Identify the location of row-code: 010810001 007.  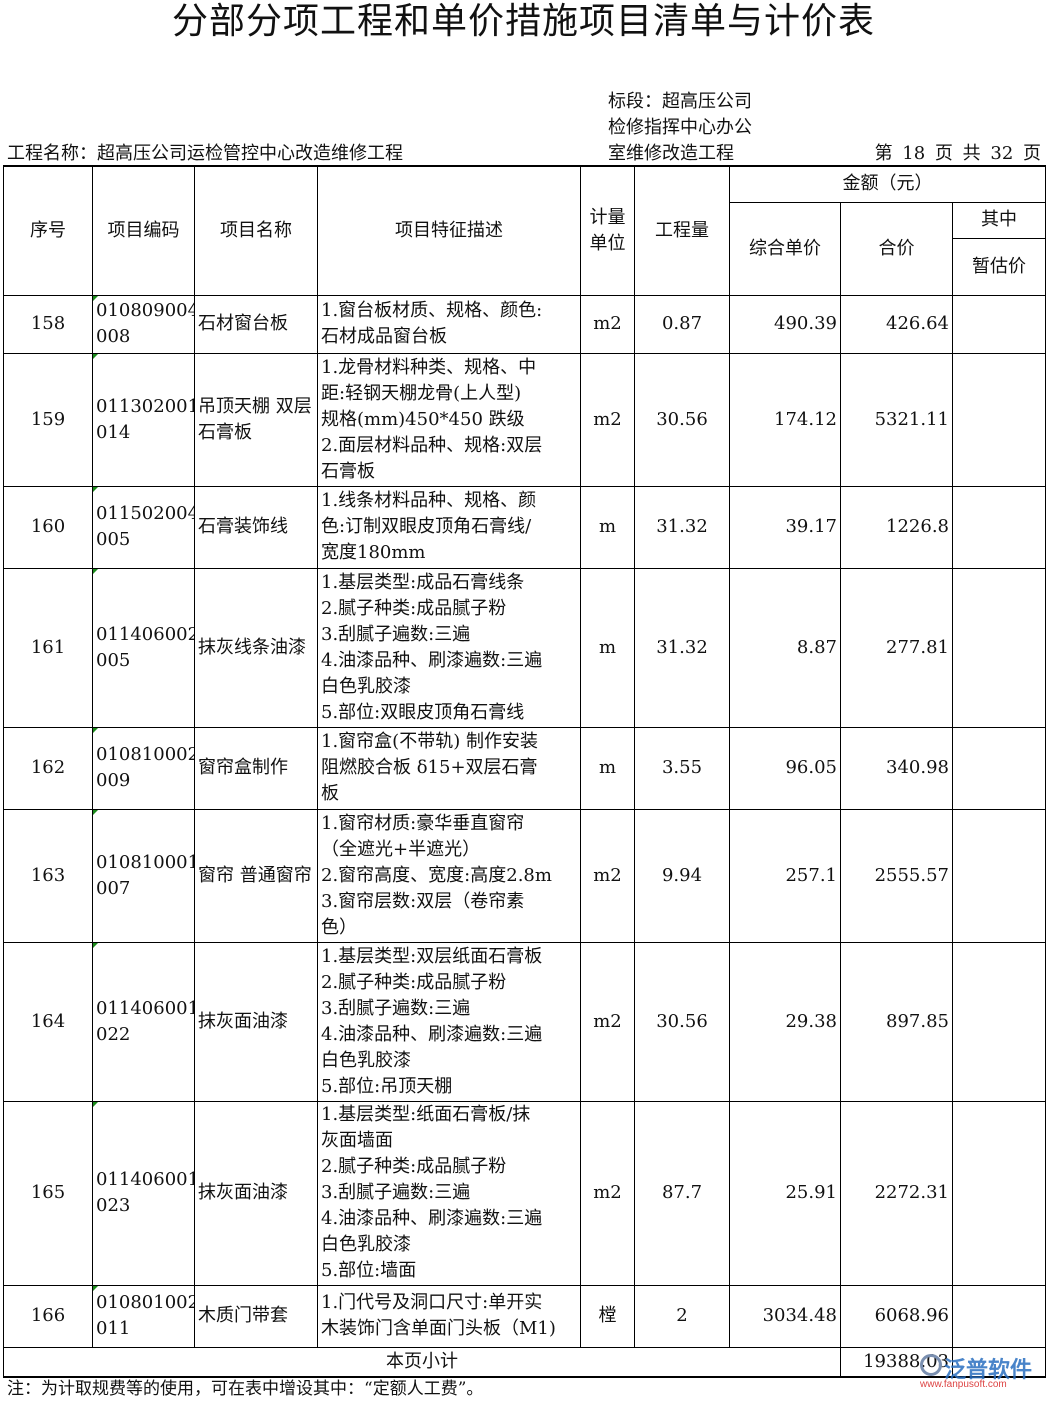
(143, 875).